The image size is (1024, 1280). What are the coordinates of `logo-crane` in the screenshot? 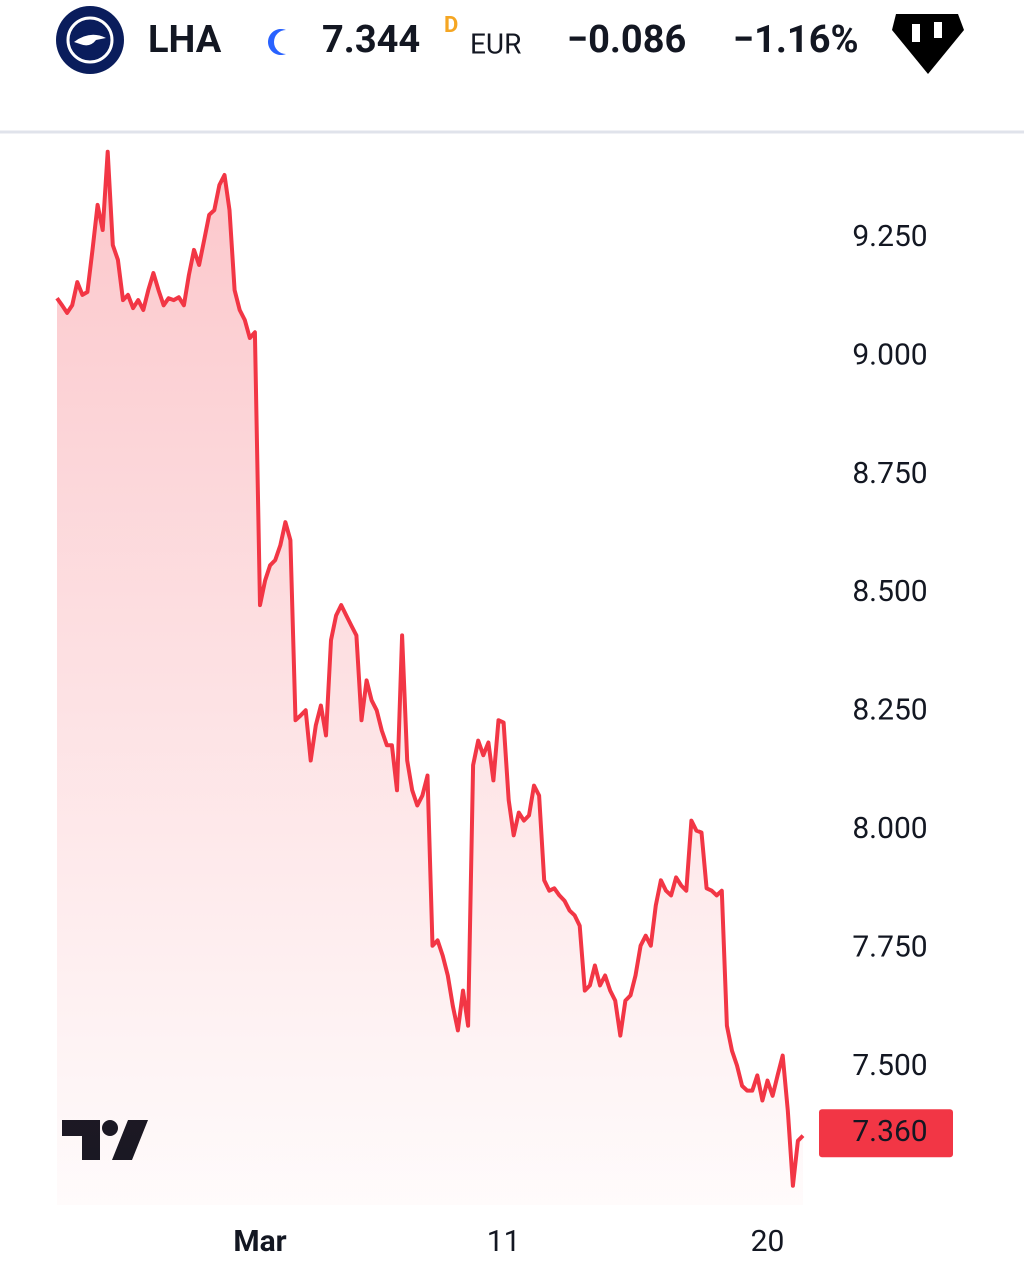 It's located at (90, 40).